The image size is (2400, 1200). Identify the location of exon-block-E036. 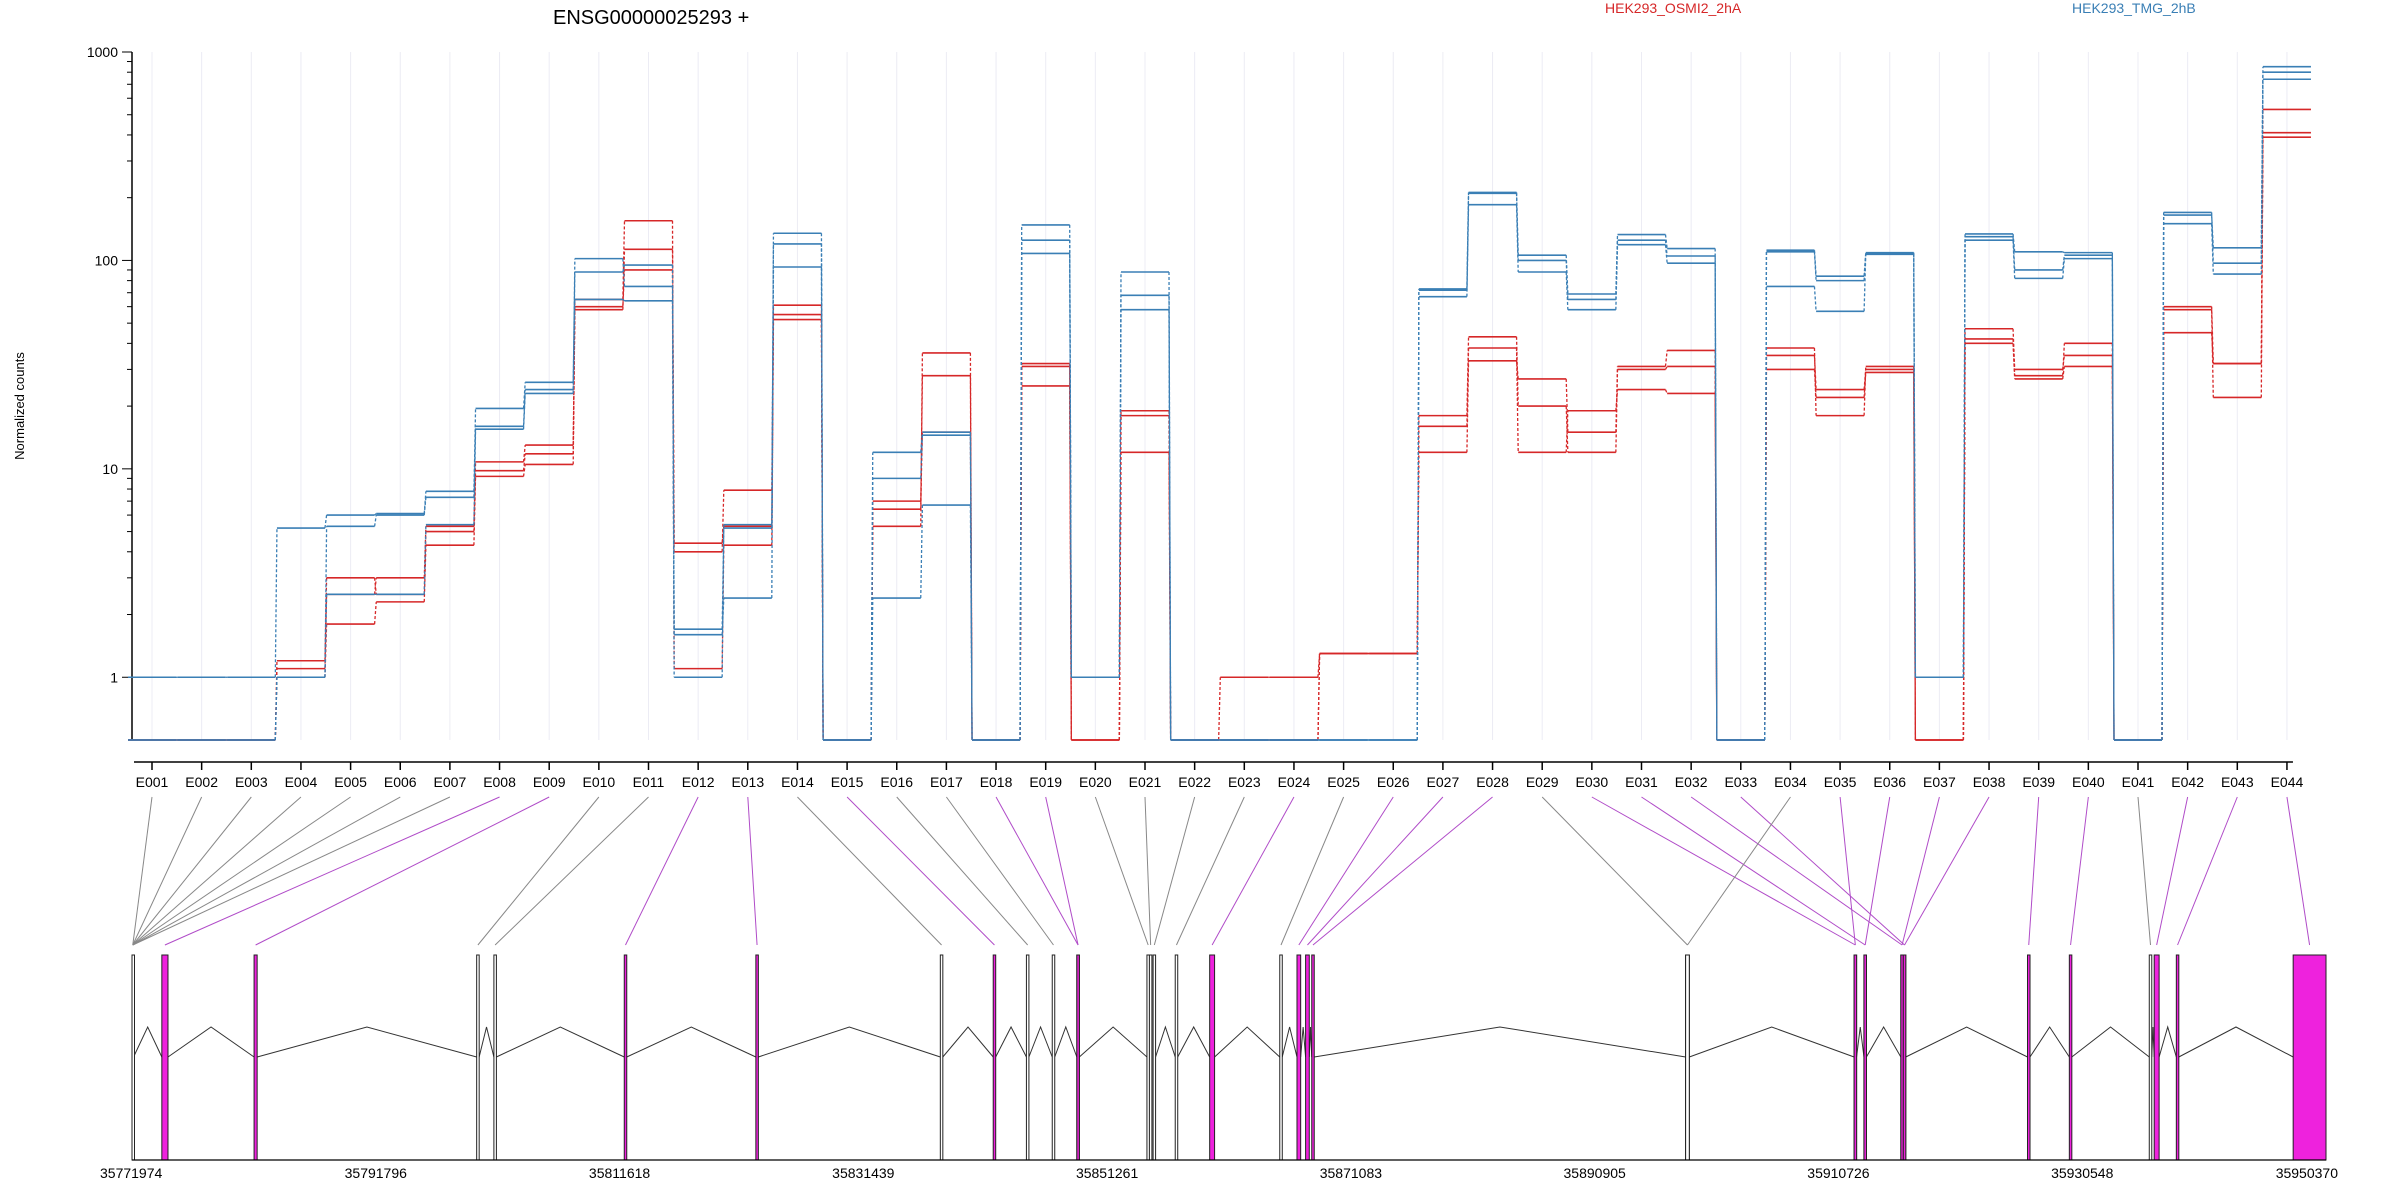
(1865, 1057).